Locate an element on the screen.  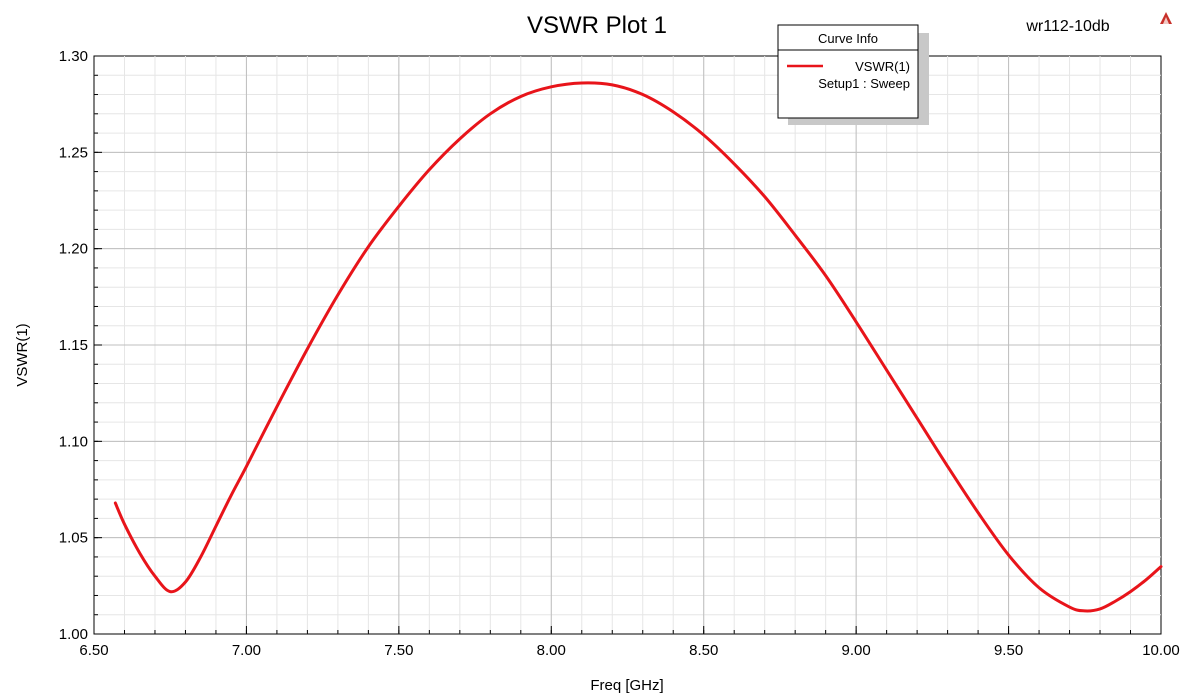
legend-entry-name: VSWR(1) is located at coordinates (882, 66).